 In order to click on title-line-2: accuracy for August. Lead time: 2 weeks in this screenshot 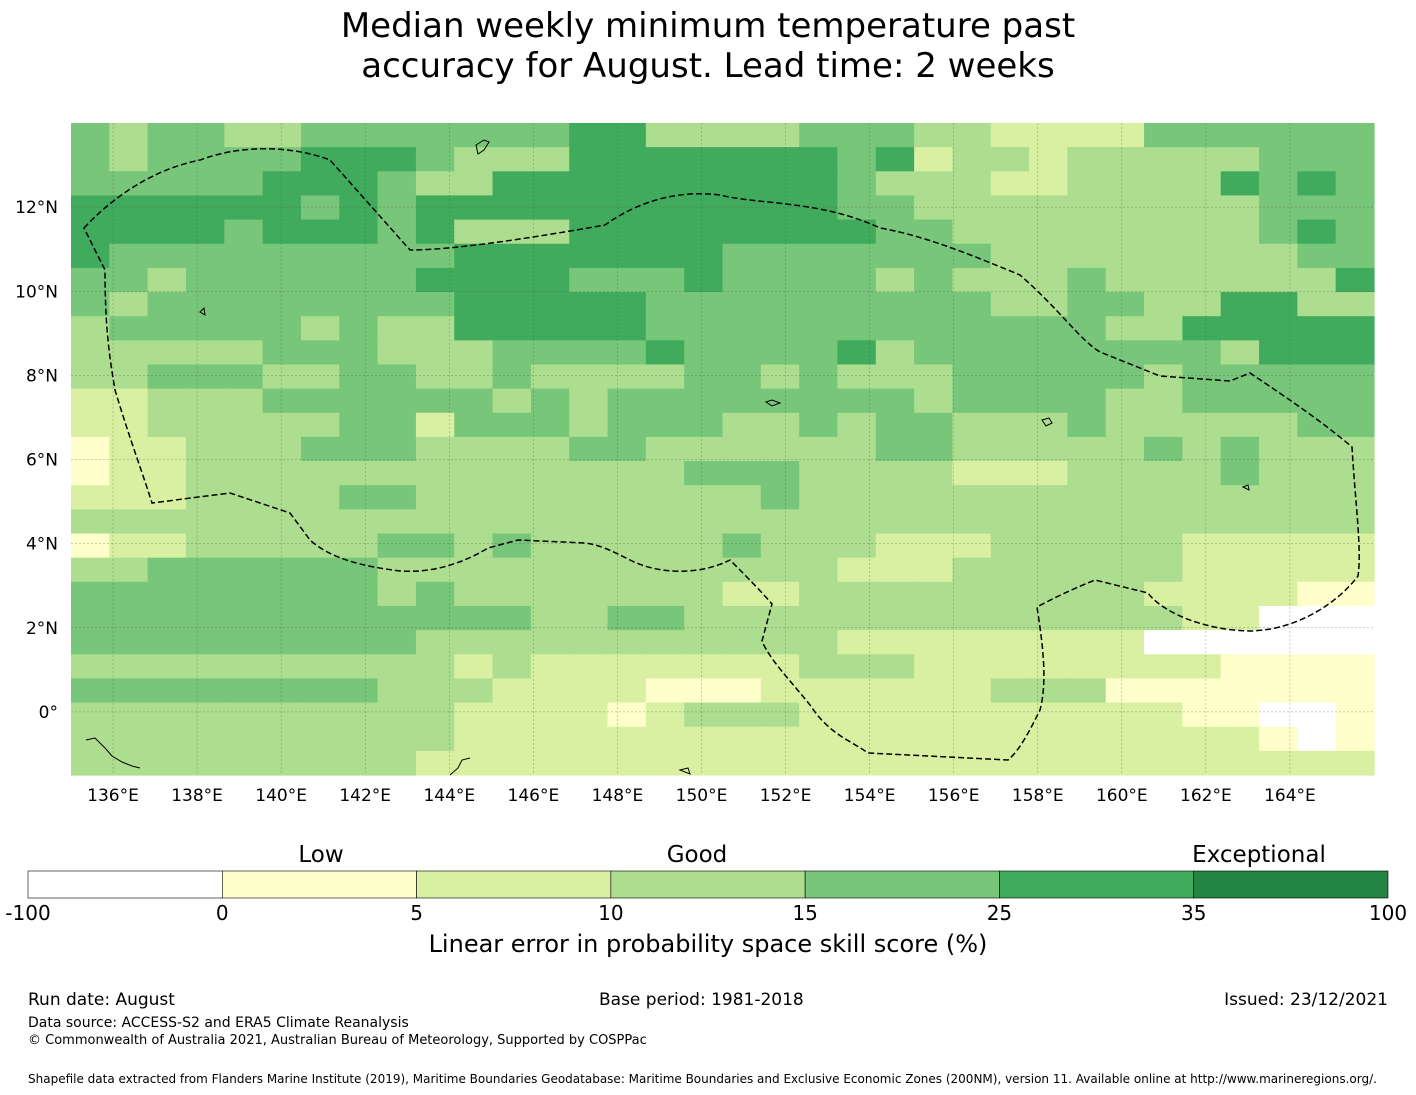, I will do `click(708, 66)`.